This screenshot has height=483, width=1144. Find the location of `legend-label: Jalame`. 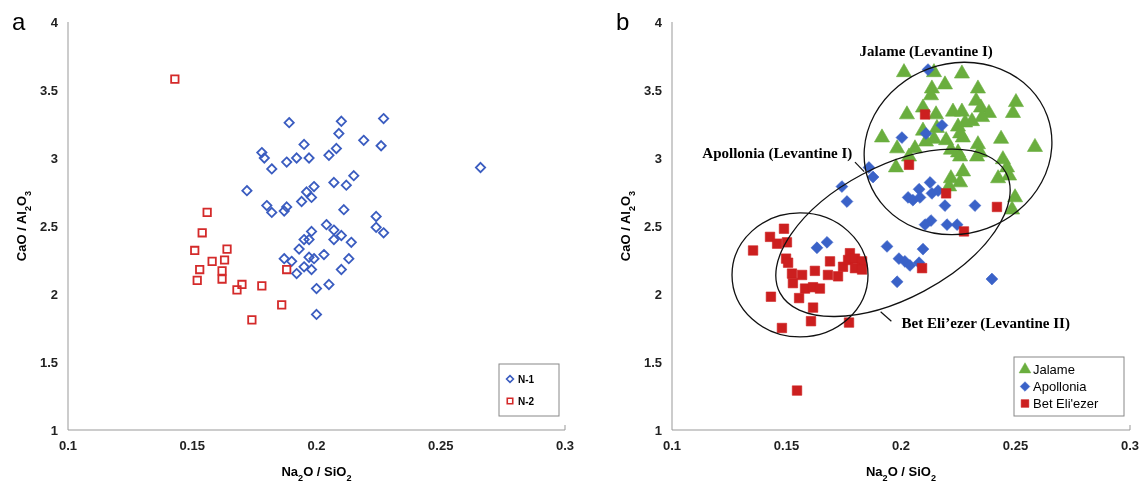

legend-label: Jalame is located at coordinates (1054, 370).